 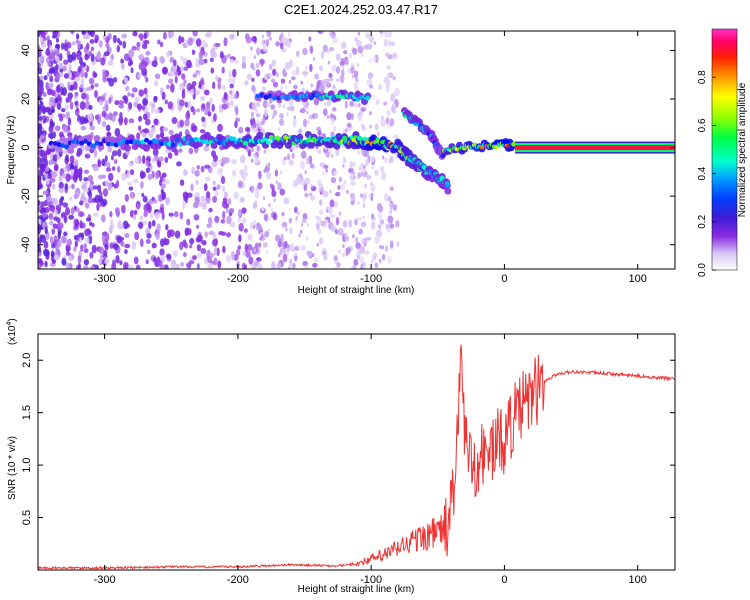 I want to click on snr-y-exponent: (x104), so click(x=12, y=331).